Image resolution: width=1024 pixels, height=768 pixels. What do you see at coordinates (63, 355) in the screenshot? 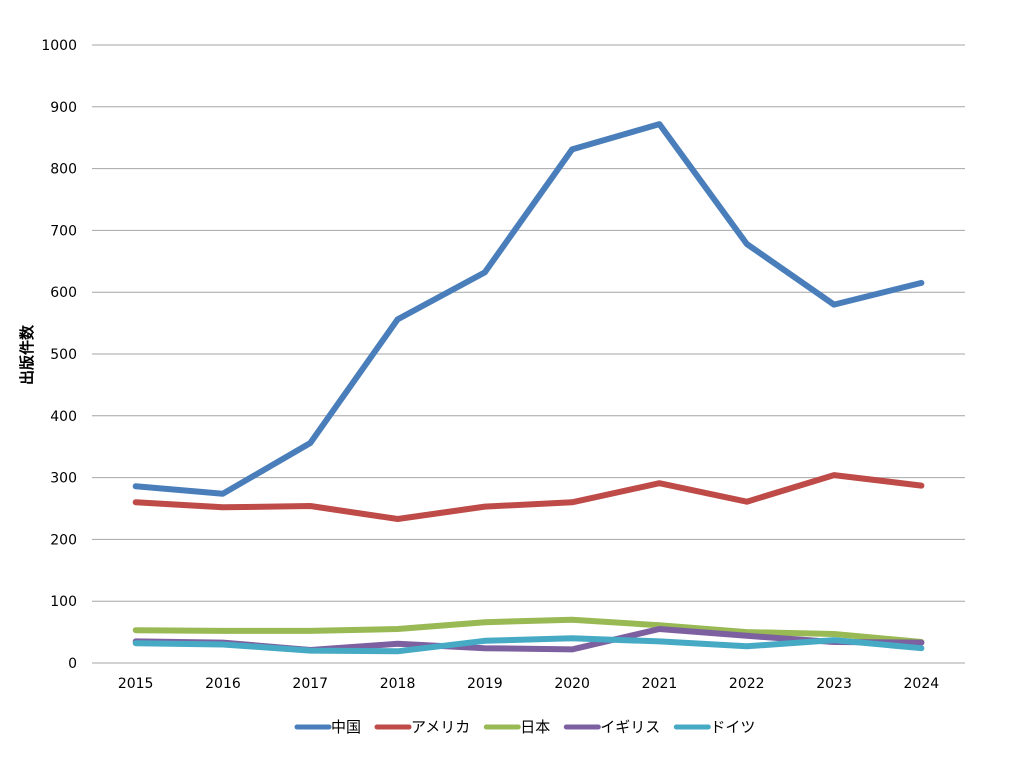
I see `y-tick-label: 500` at bounding box center [63, 355].